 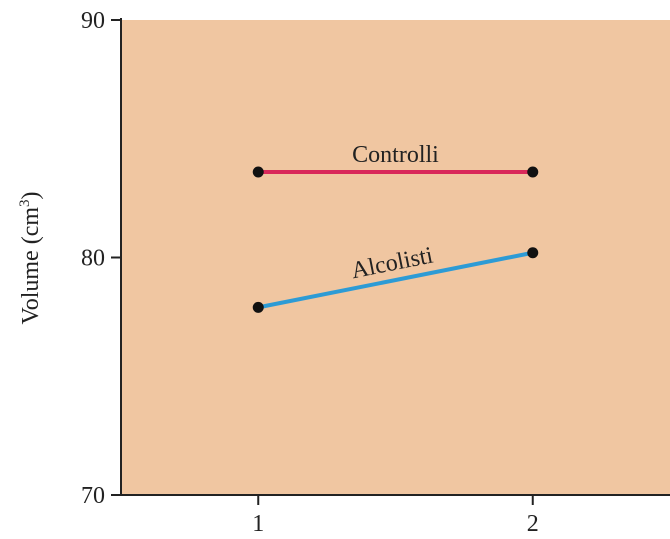 What do you see at coordinates (258, 524) in the screenshot?
I see `x-tick-label: 1` at bounding box center [258, 524].